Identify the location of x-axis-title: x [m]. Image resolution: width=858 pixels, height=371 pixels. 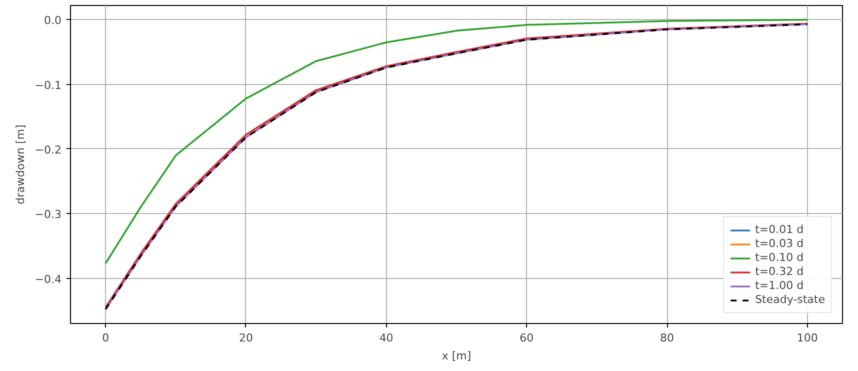
(457, 356).